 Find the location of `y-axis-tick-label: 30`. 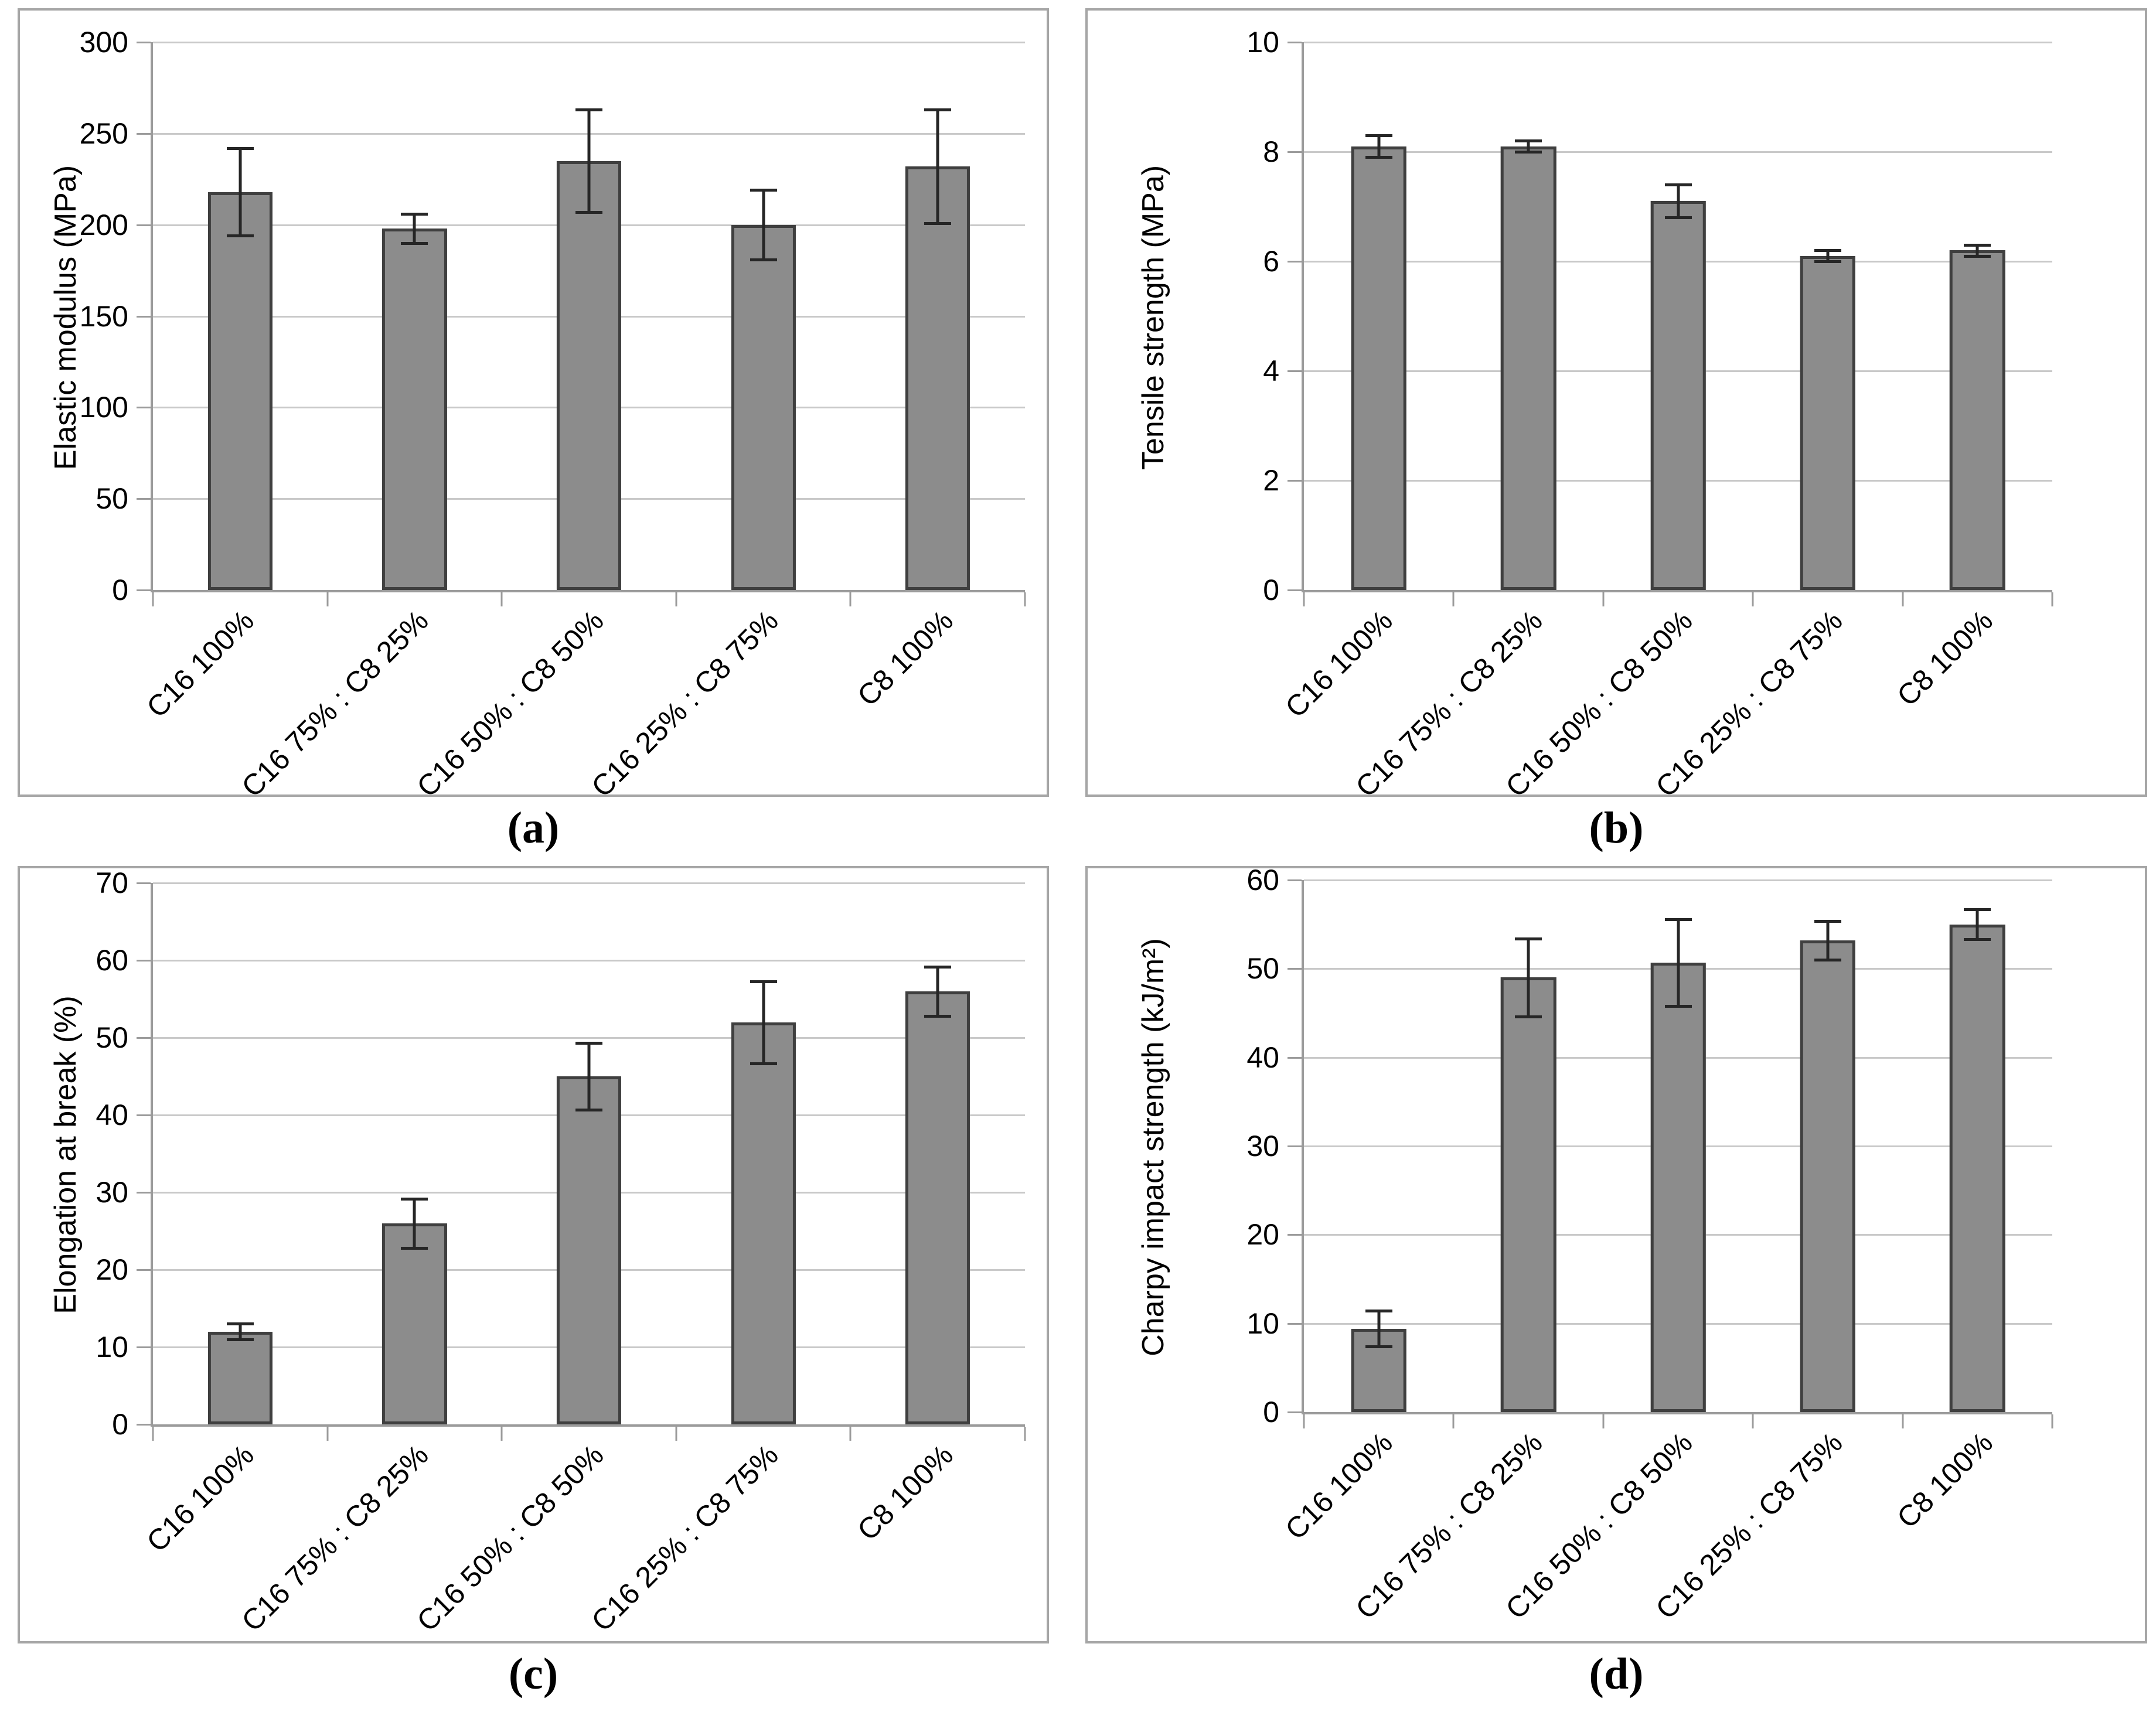

y-axis-tick-label: 30 is located at coordinates (1262, 1146).